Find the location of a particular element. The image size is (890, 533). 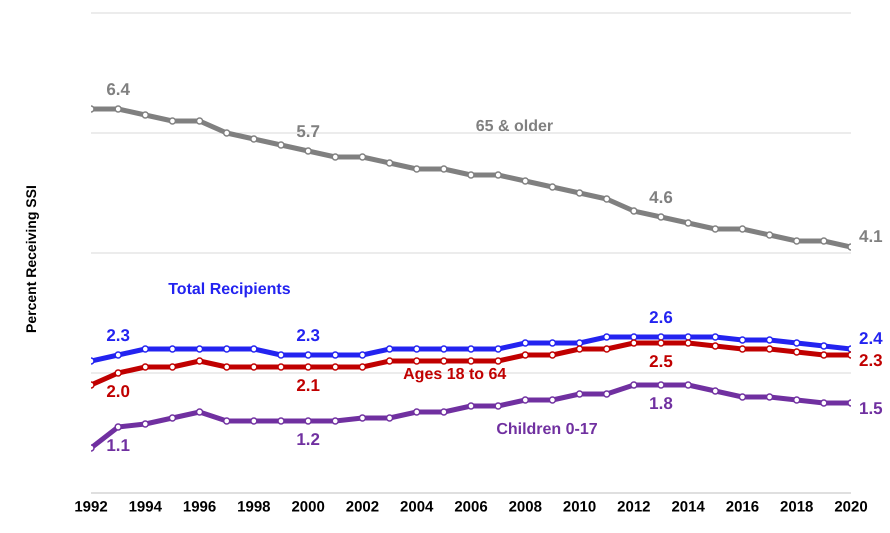

x-tick-label: 2012 is located at coordinates (634, 507).